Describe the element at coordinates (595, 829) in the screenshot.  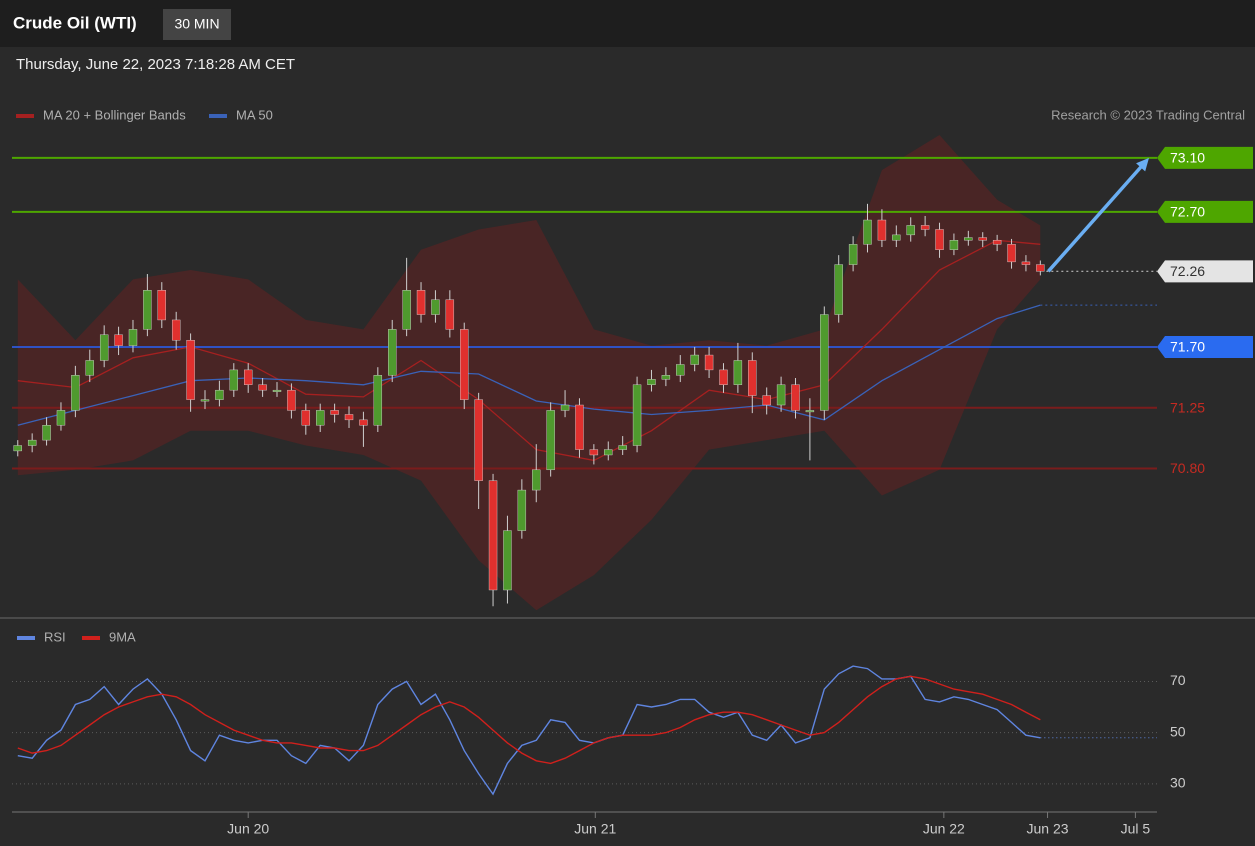
I see `x-tick-label: Jun 21` at that location.